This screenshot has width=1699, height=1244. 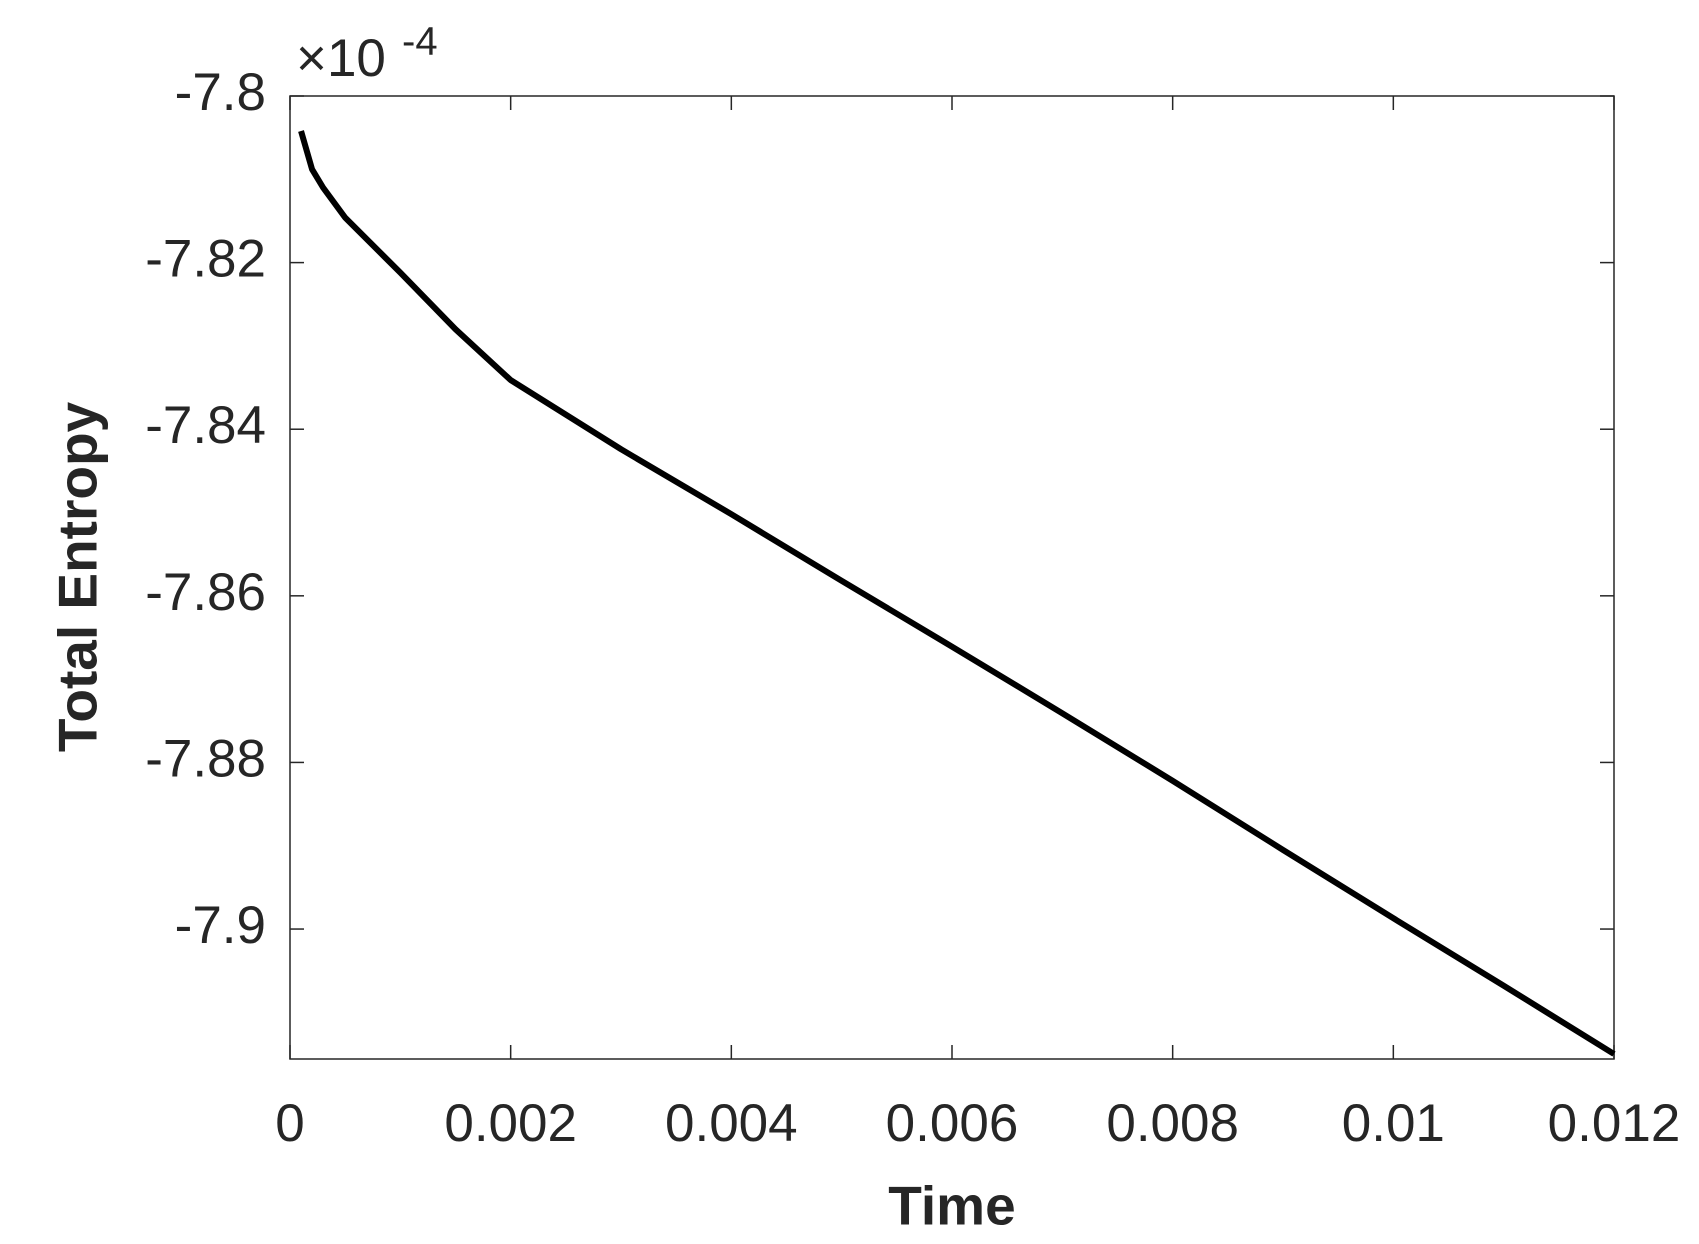 What do you see at coordinates (220, 92) in the screenshot?
I see `y-tick-label: -7.8` at bounding box center [220, 92].